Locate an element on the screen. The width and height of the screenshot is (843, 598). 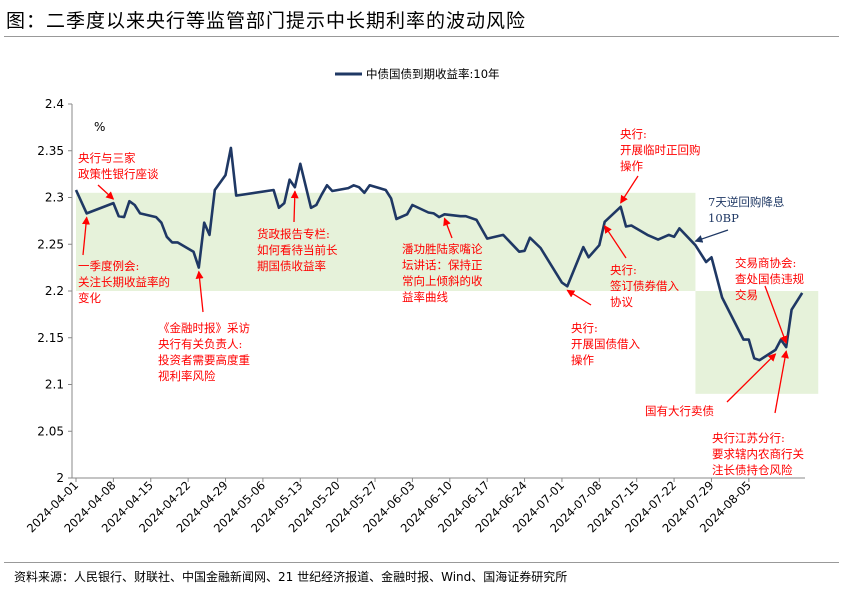
annotation-label: 交易商协会: 查处国债违规交易 is located at coordinates (769, 279).